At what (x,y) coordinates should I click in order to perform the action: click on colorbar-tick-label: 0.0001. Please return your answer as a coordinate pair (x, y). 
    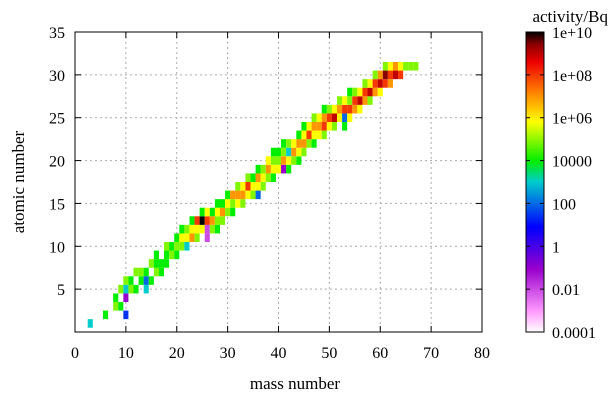
    Looking at the image, I should click on (574, 333).